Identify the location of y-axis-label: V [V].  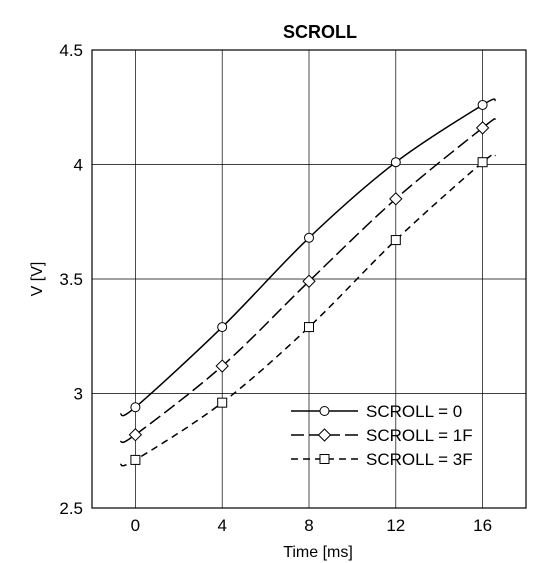
(37, 279).